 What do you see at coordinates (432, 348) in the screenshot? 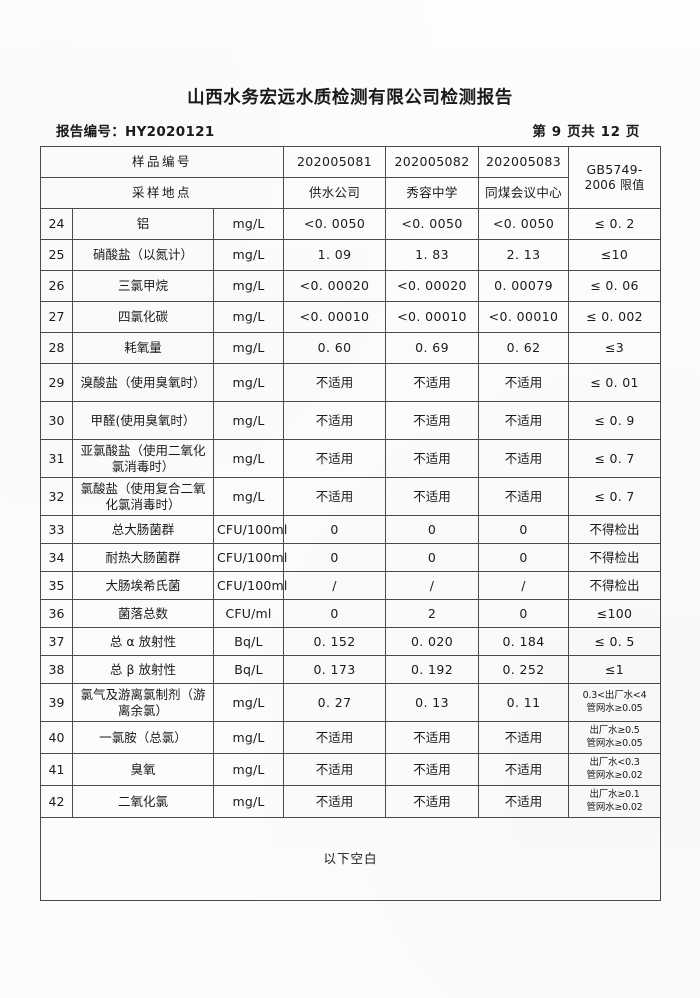
I see `sample-2-value: 0. 69` at bounding box center [432, 348].